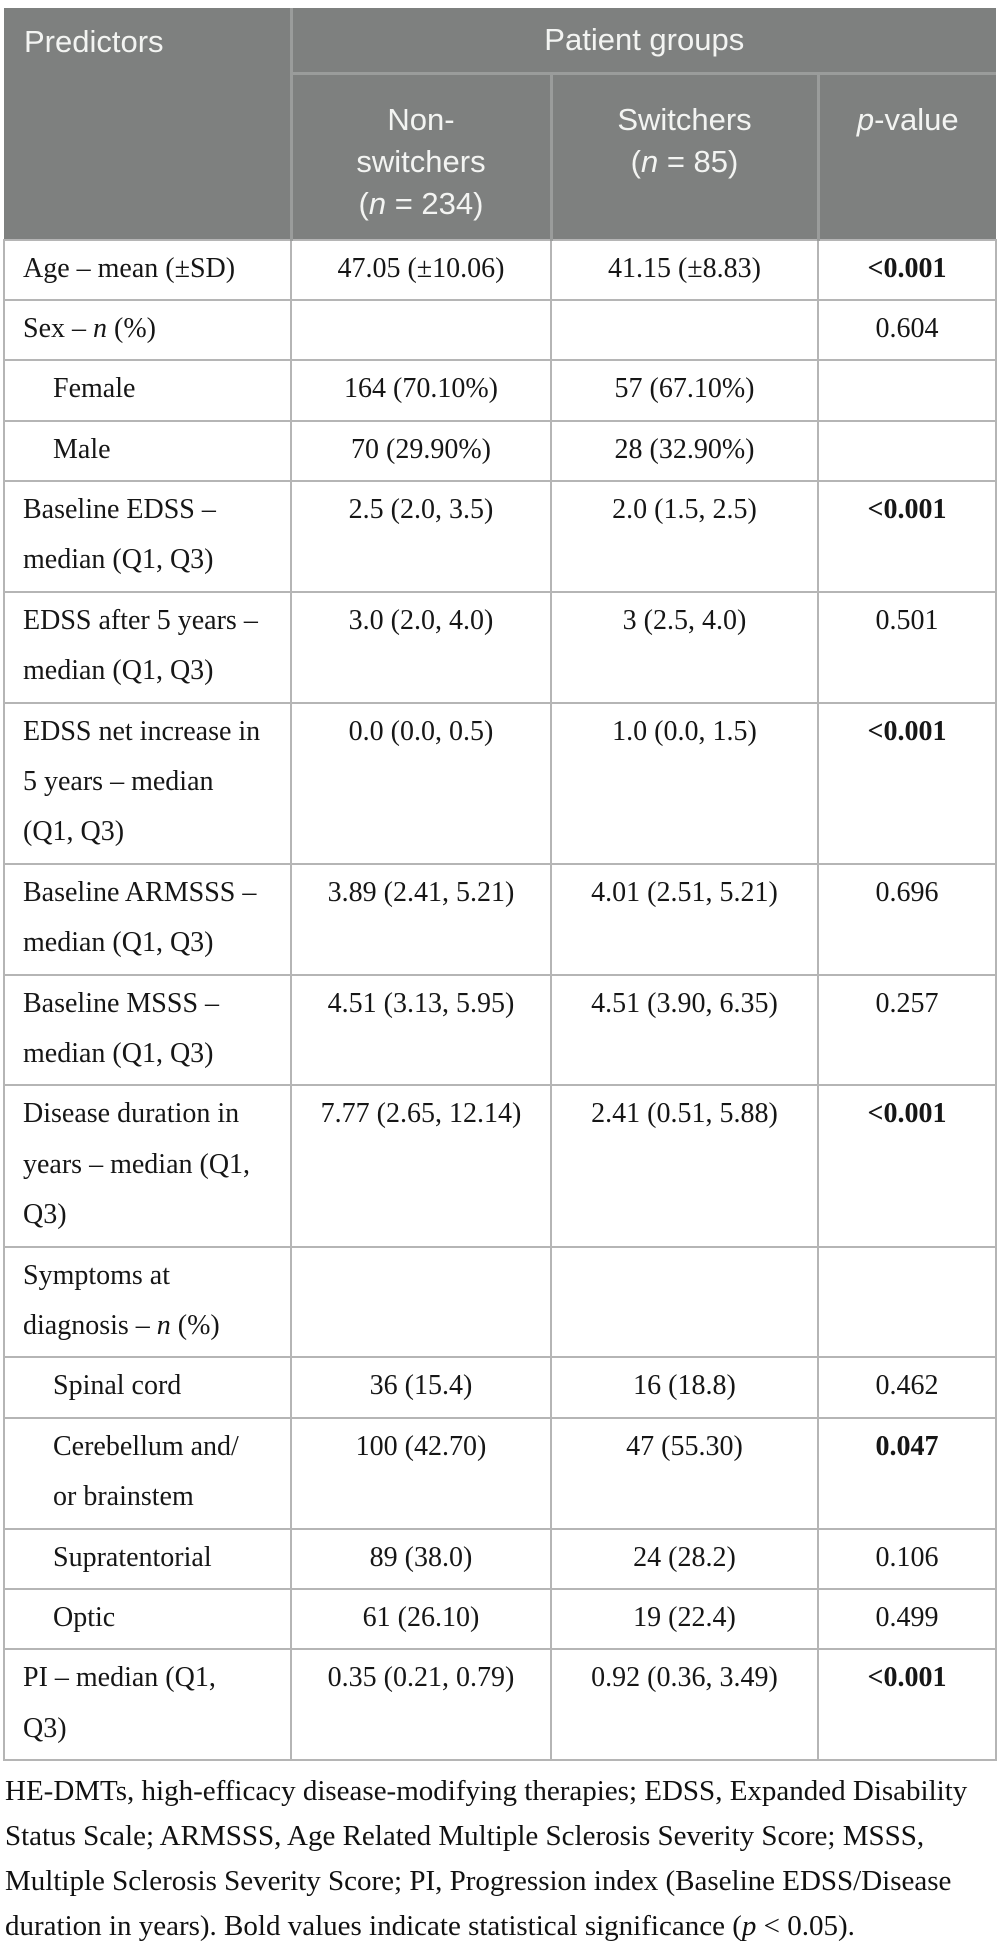  Describe the element at coordinates (684, 451) in the screenshot. I see `switchers-value-cell: 28 (32.90%)` at that location.